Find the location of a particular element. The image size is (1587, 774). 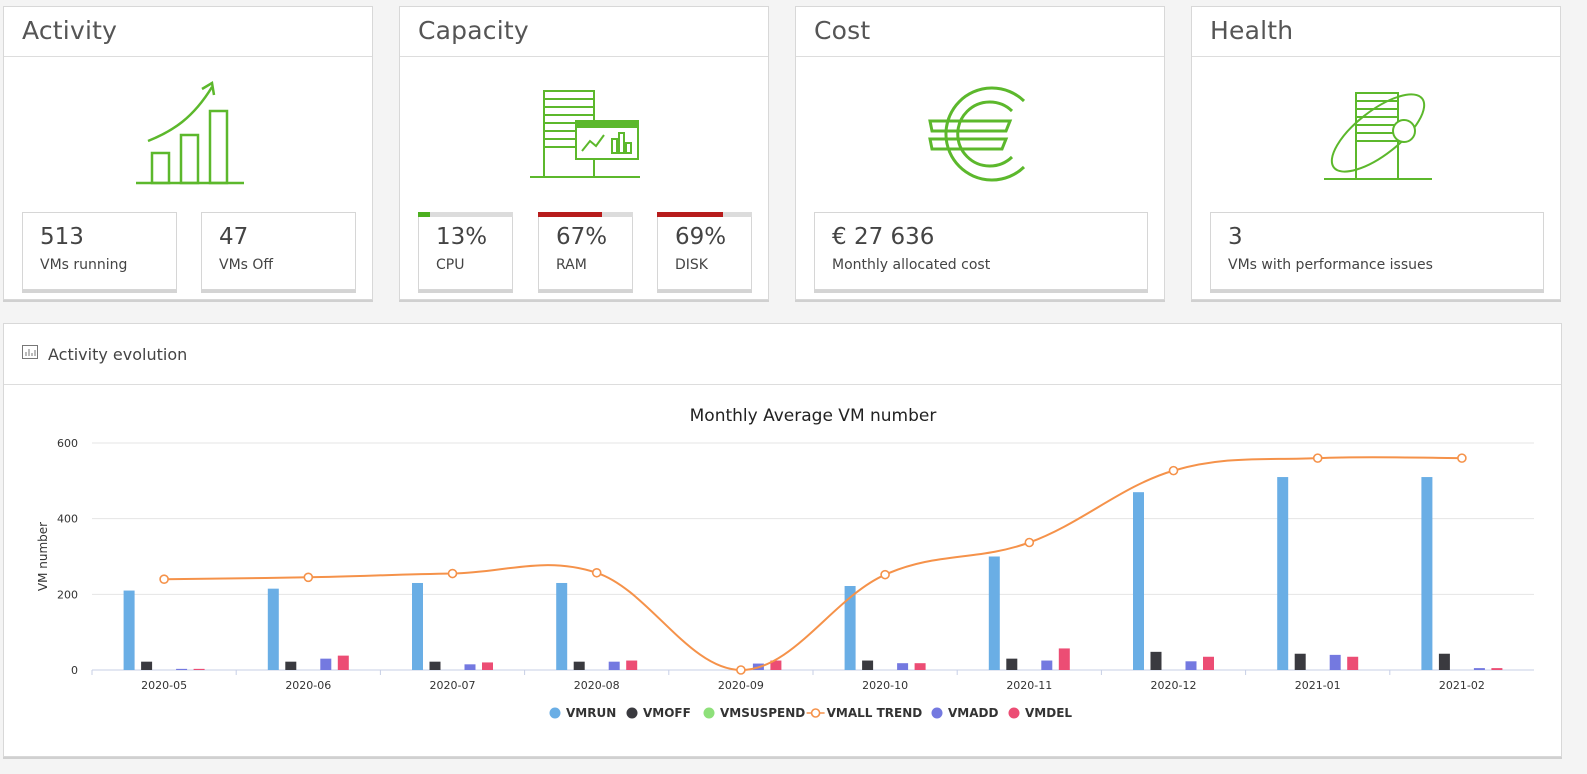

y-tick-label: 600 is located at coordinates (67, 443).